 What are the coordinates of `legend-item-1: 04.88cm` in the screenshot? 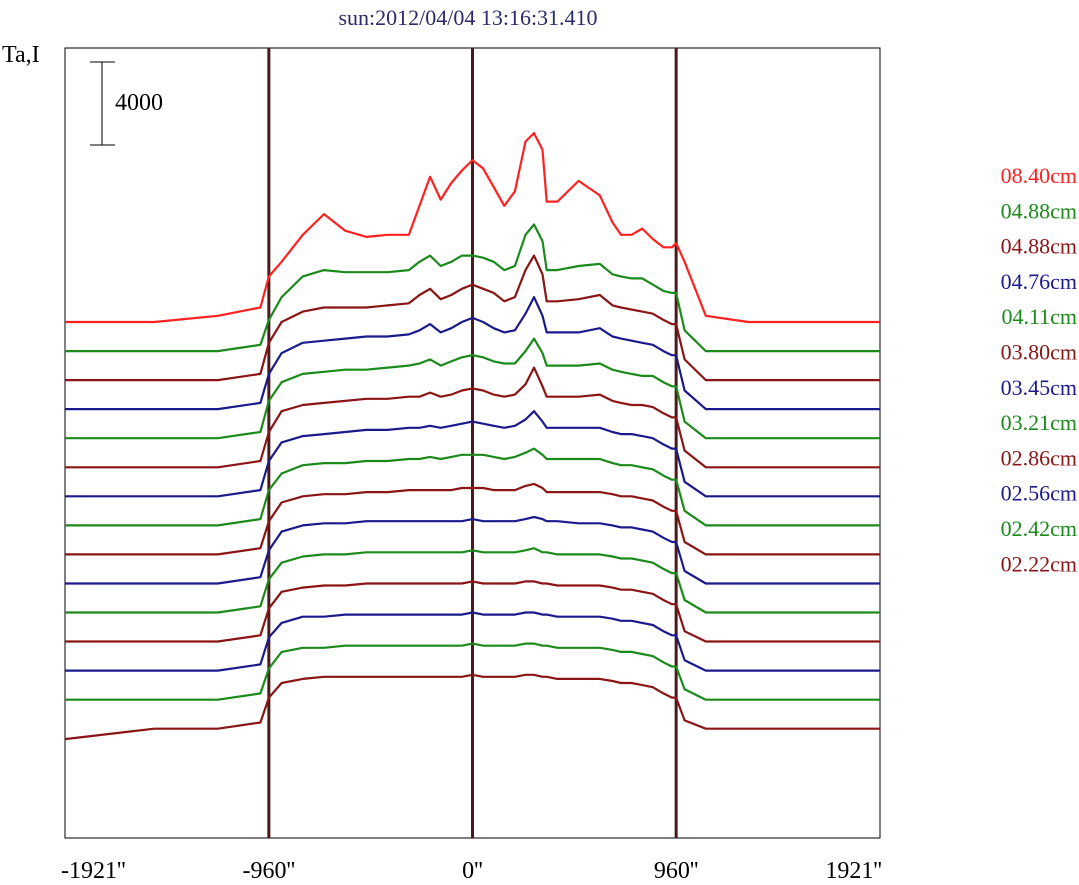 It's located at (1039, 210).